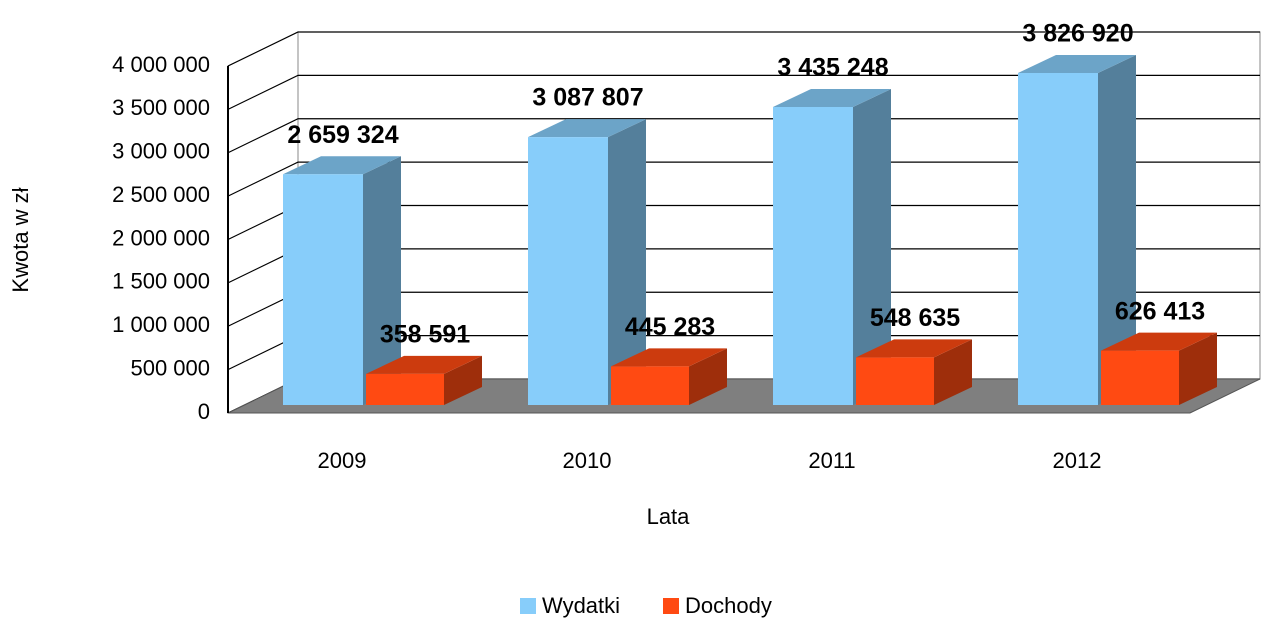 This screenshot has width=1262, height=621. Describe the element at coordinates (744, 396) in the screenshot. I see `floor` at that location.